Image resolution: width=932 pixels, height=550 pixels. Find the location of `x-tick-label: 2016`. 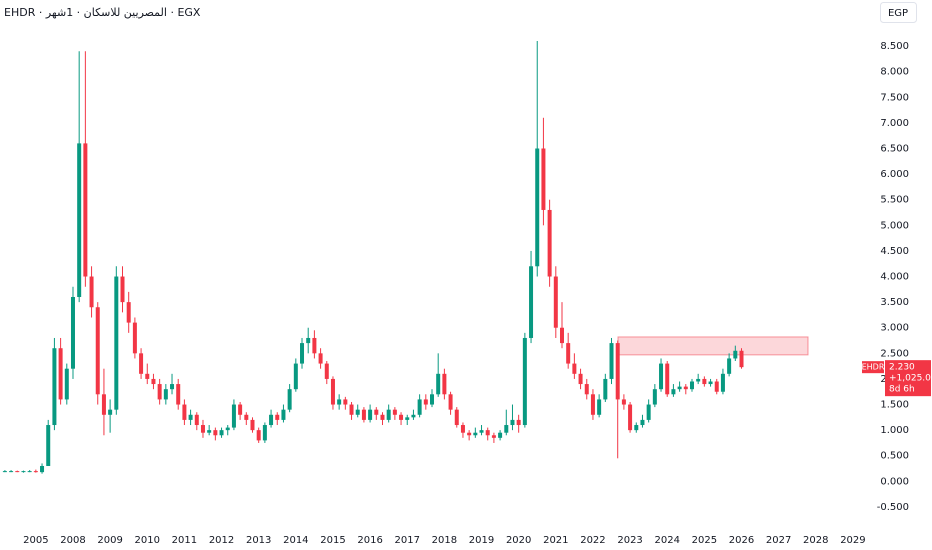

x-tick-label: 2016 is located at coordinates (369, 540).